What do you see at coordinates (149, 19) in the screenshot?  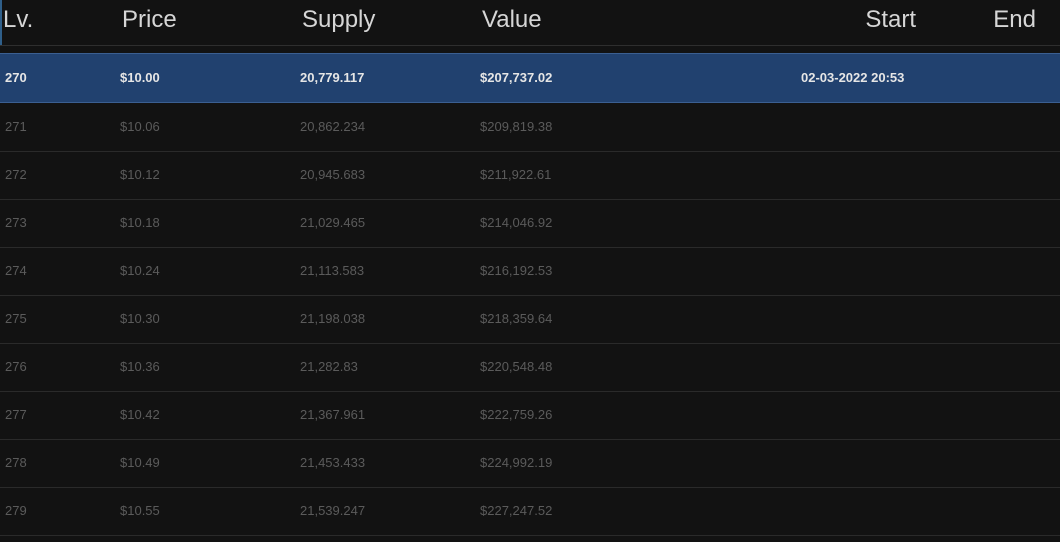 I see `column-header-price: Price` at bounding box center [149, 19].